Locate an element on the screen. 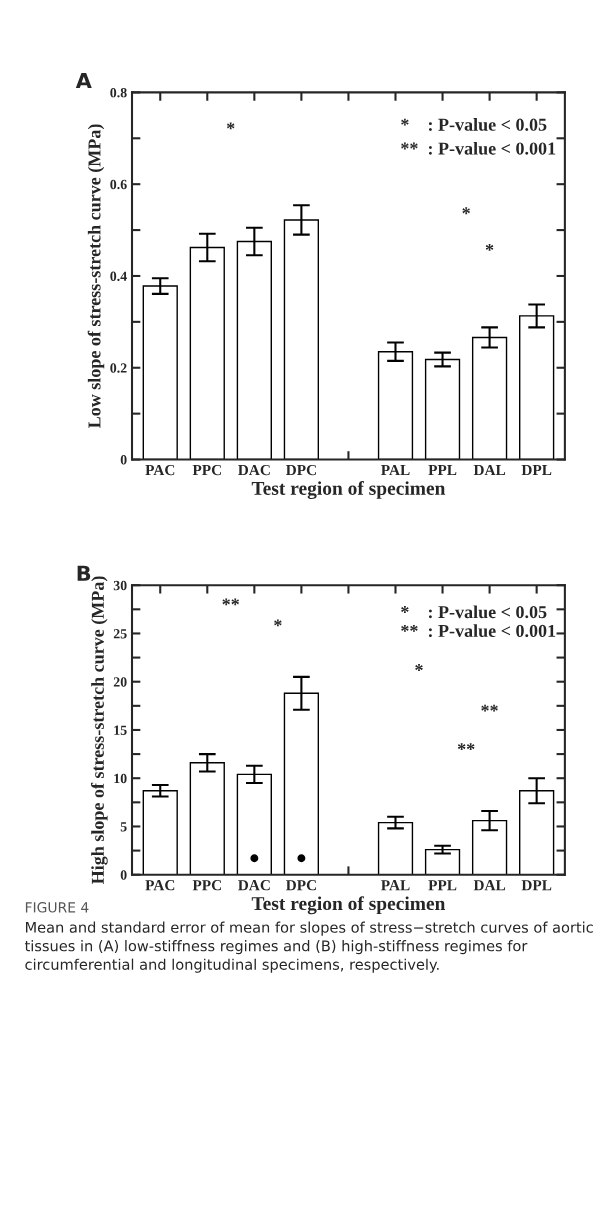 This screenshot has width=614, height=1232. y-tick-label: 5 is located at coordinates (123, 827).